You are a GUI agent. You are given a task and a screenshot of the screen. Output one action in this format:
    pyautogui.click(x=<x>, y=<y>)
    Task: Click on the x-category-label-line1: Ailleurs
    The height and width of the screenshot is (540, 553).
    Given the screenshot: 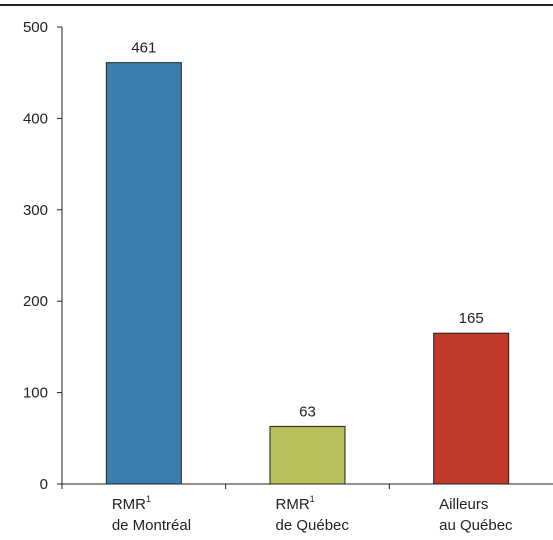 What is the action you would take?
    pyautogui.click(x=463, y=504)
    